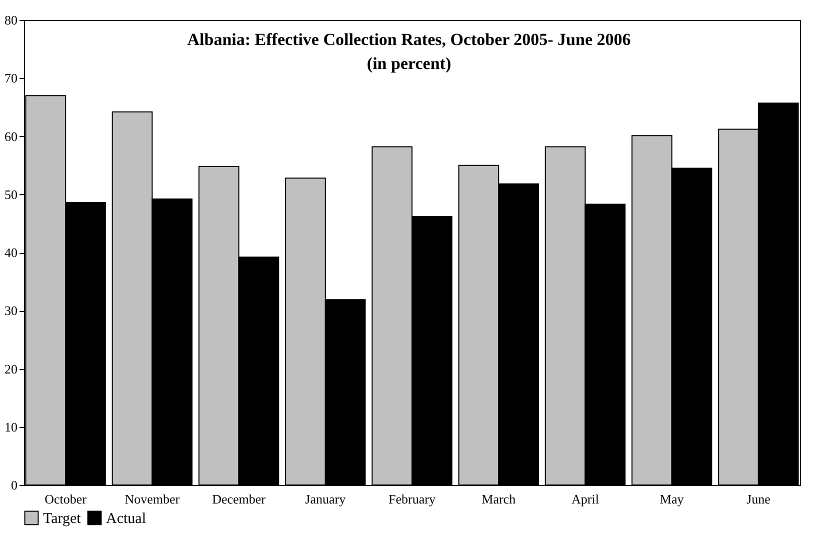  I want to click on x-tick-label: January, so click(325, 499).